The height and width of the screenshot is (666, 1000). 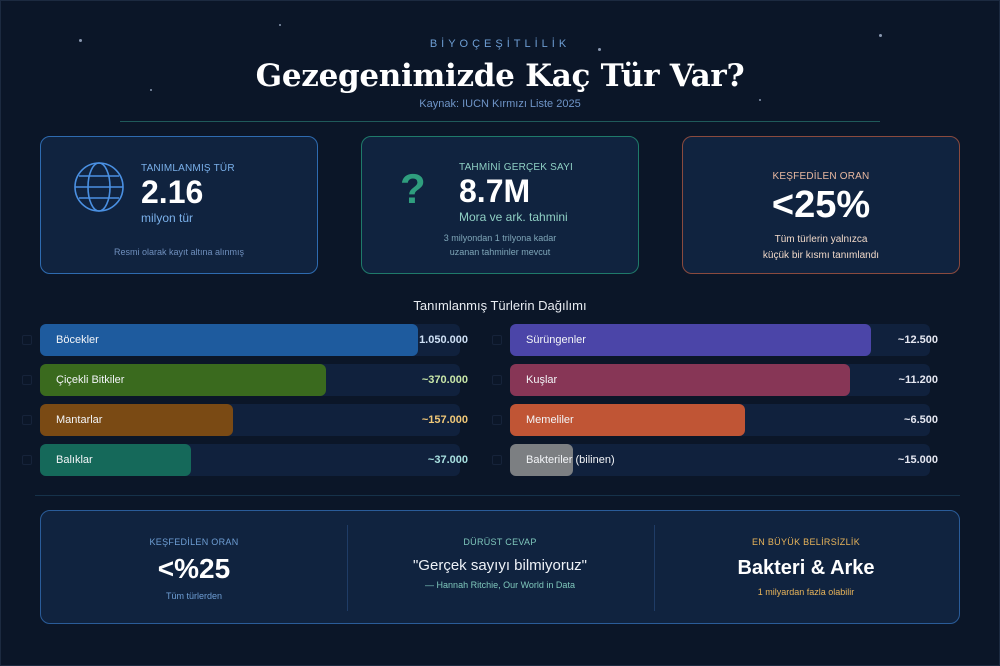 I want to click on bar-value: ~157.000, so click(x=444, y=420).